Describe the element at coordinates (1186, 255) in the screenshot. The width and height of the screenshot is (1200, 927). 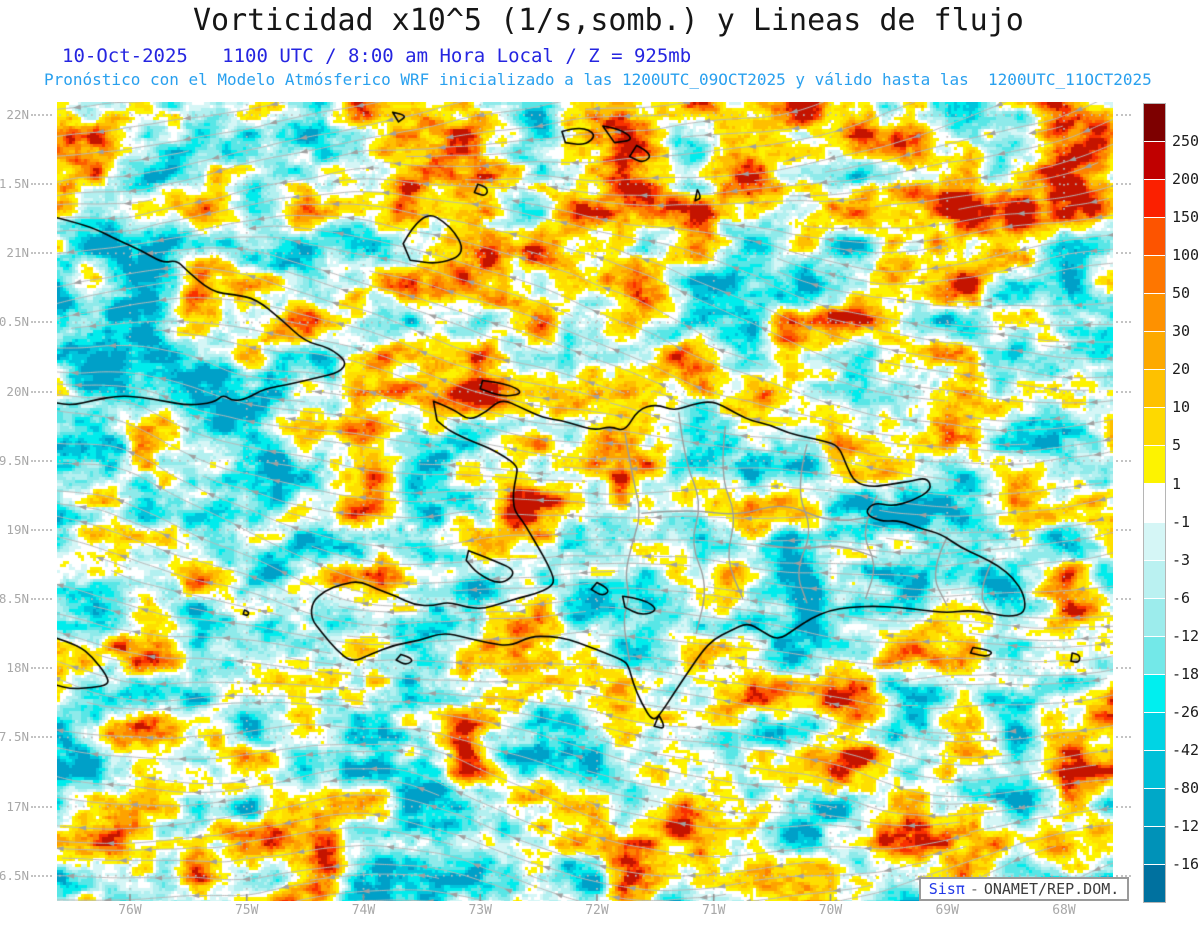
I see `colorbar-tick-label: 100` at that location.